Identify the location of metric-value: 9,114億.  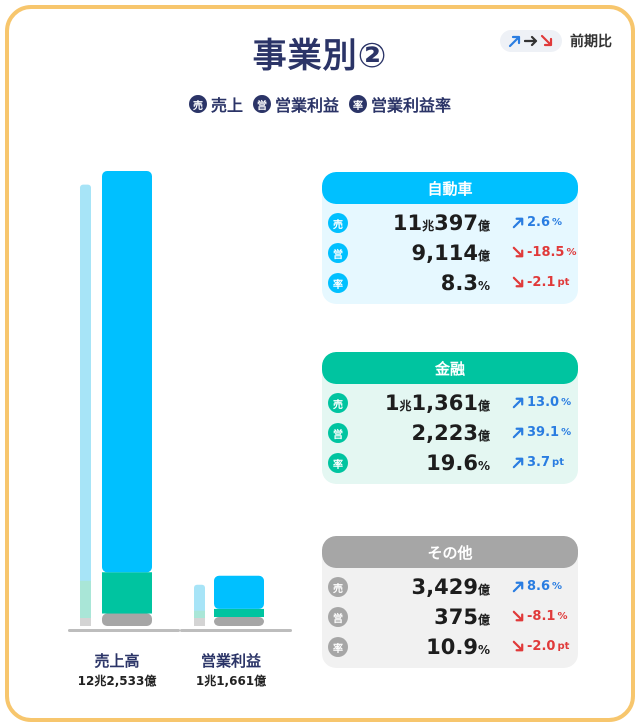
(451, 253).